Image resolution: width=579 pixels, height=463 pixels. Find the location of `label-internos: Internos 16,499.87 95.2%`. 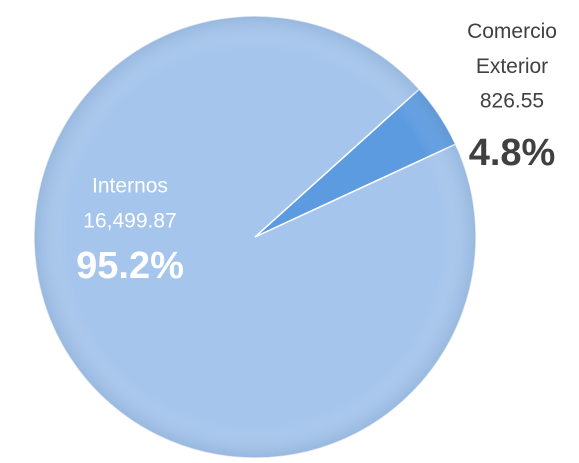

label-internos: Internos 16,499.87 95.2% is located at coordinates (130, 231).